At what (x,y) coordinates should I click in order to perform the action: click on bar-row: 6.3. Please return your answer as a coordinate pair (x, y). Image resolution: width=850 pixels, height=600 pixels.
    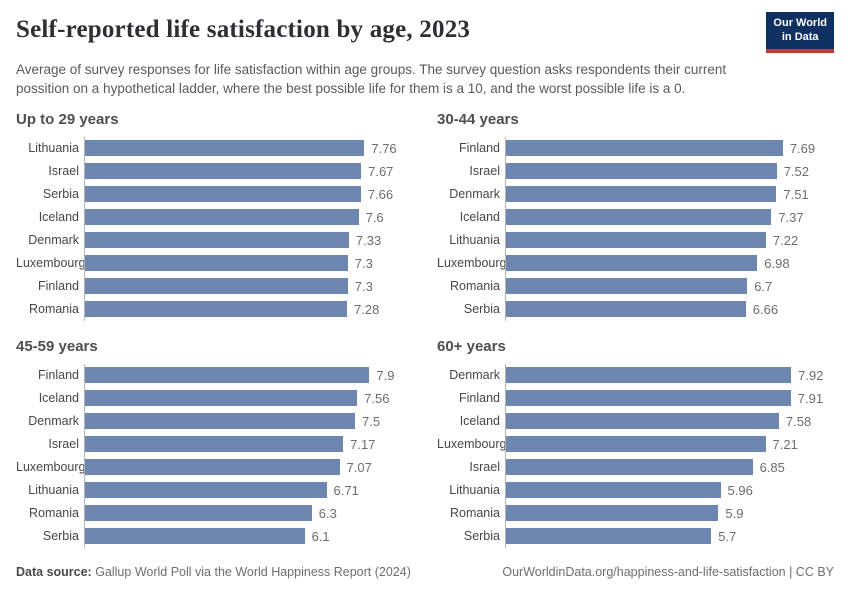
    Looking at the image, I should click on (249, 513).